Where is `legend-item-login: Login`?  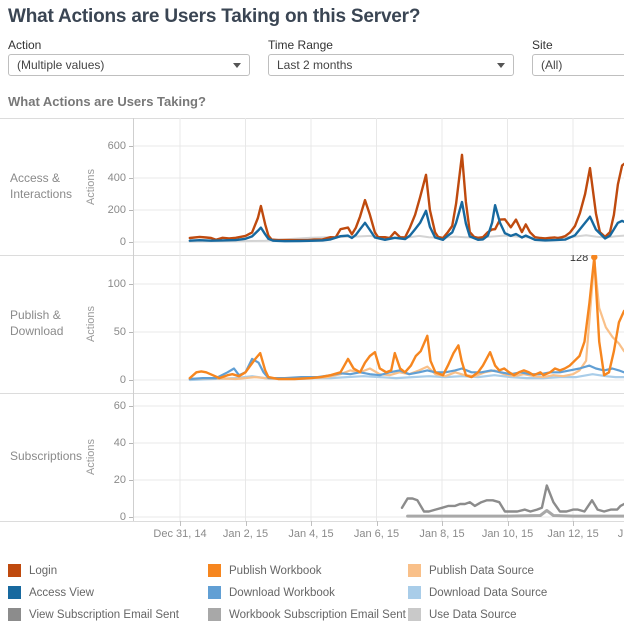 legend-item-login: Login is located at coordinates (32, 570).